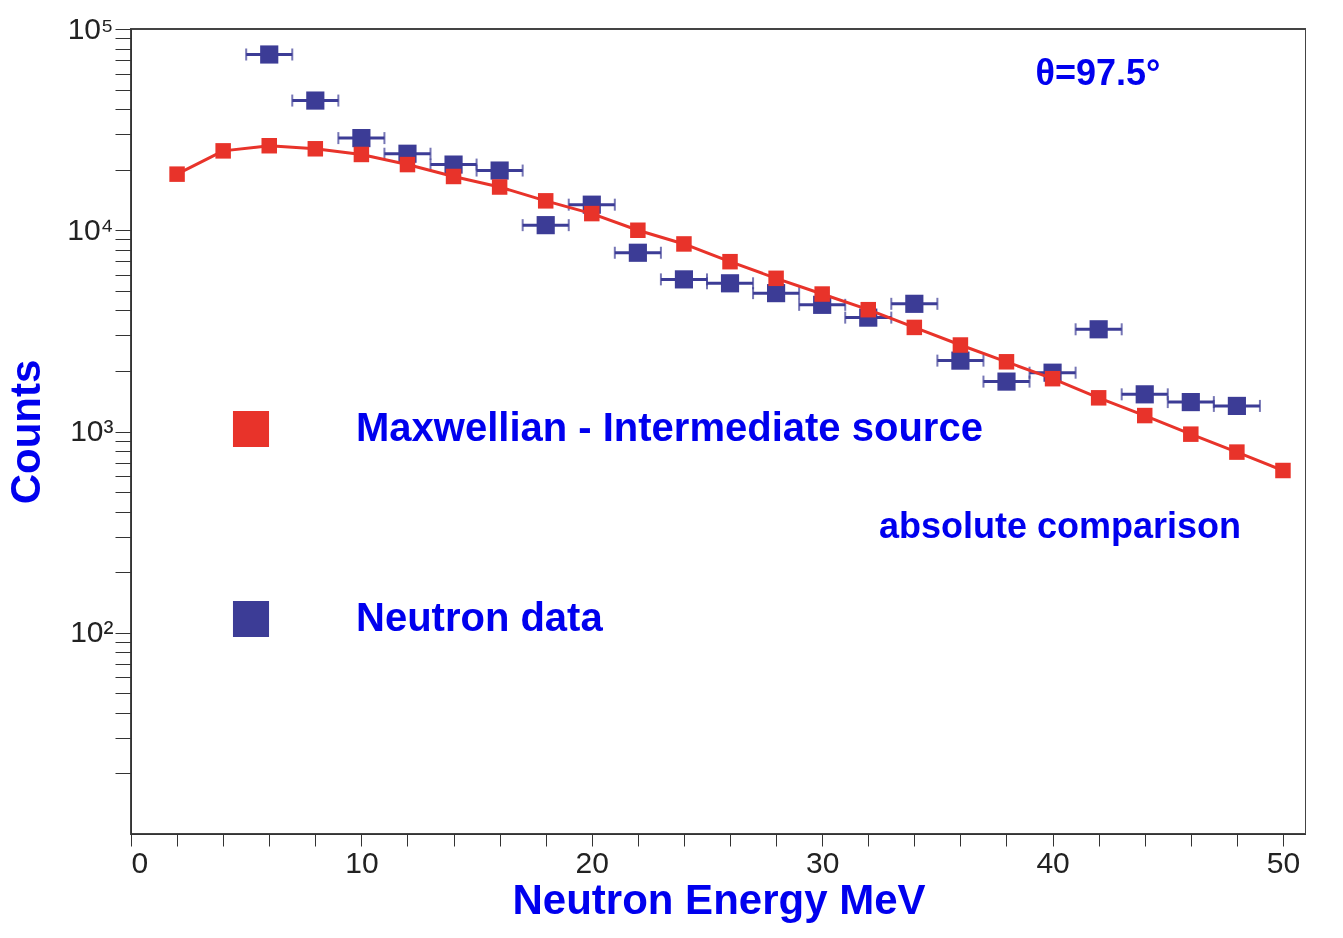 This screenshot has height=938, width=1343. What do you see at coordinates (92, 632) in the screenshot?
I see `y-tick-label: 10²` at bounding box center [92, 632].